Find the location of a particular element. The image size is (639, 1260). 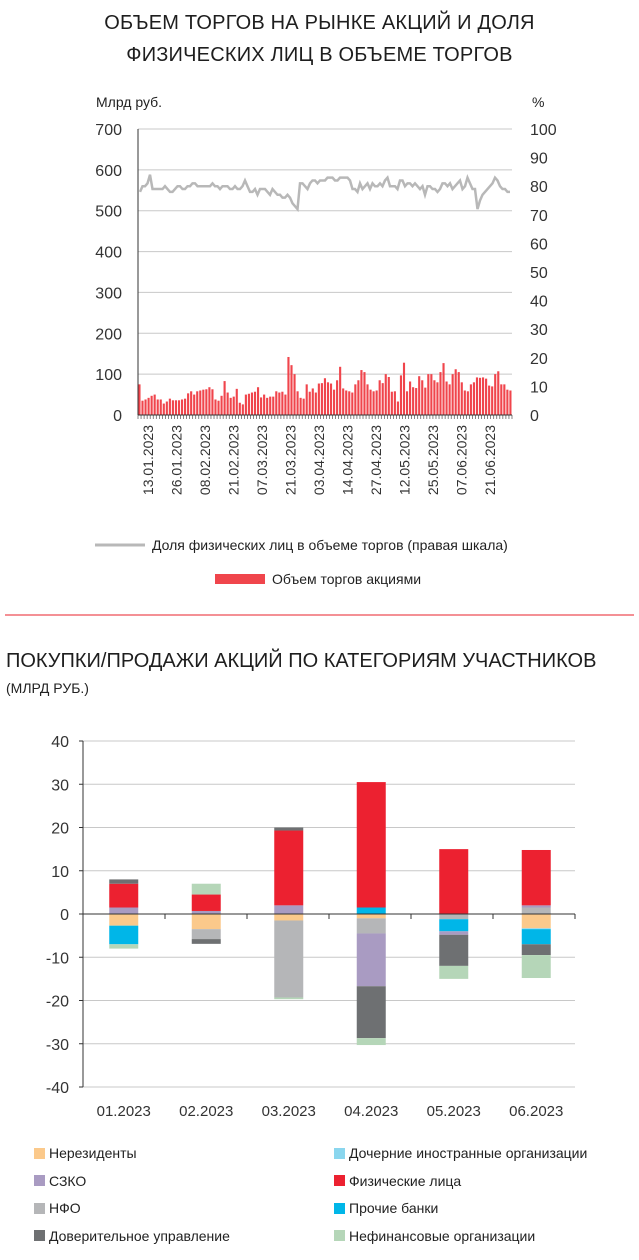

x-tick-label: 07.03.2023 is located at coordinates (262, 460).